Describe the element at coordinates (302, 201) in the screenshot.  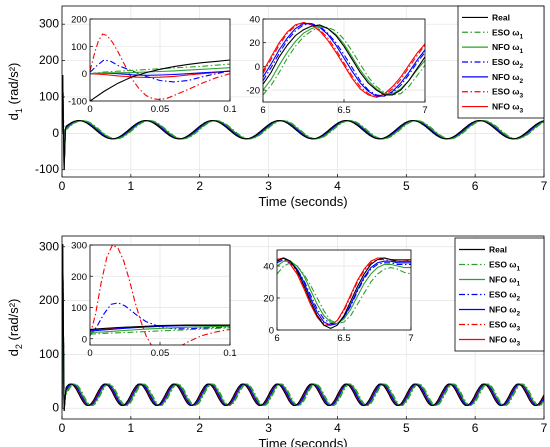
I see `plot1-xlabel: Time (seconds)` at that location.